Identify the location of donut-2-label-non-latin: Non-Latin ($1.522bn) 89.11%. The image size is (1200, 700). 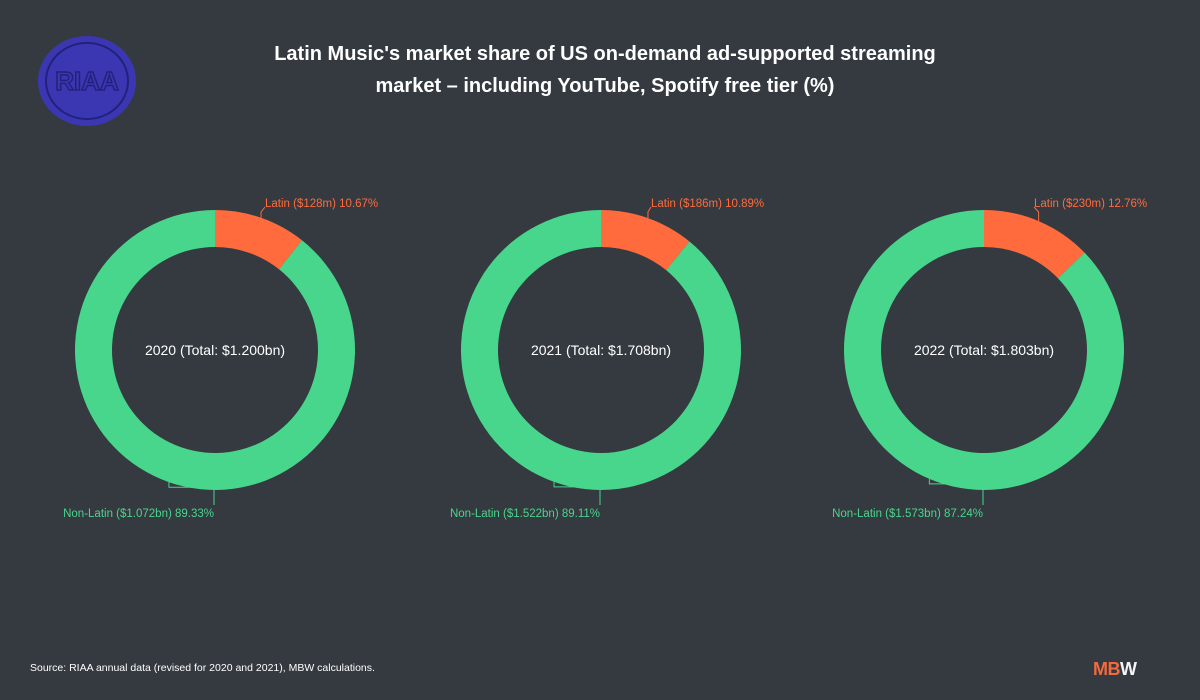
(525, 514).